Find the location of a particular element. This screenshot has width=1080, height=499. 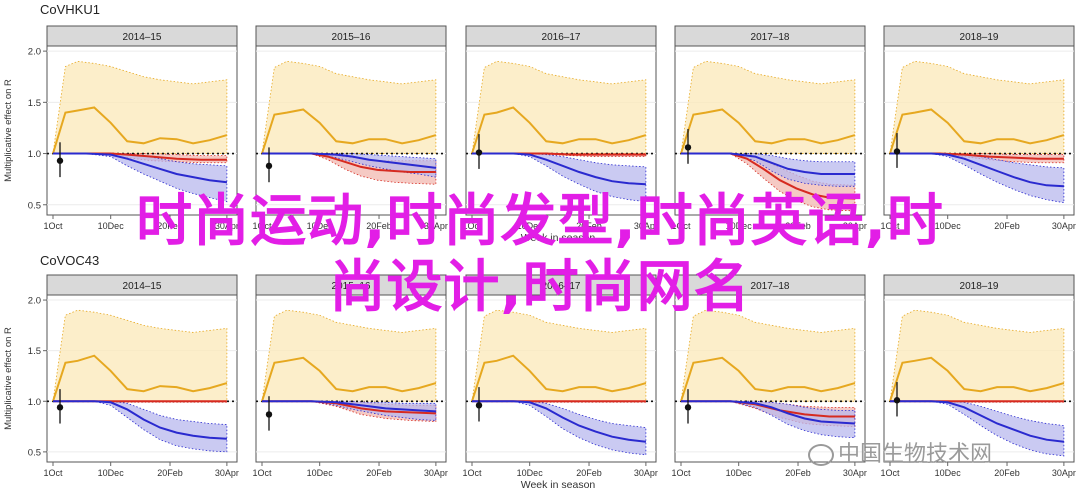

panel-label: 2017–18 is located at coordinates (770, 37).